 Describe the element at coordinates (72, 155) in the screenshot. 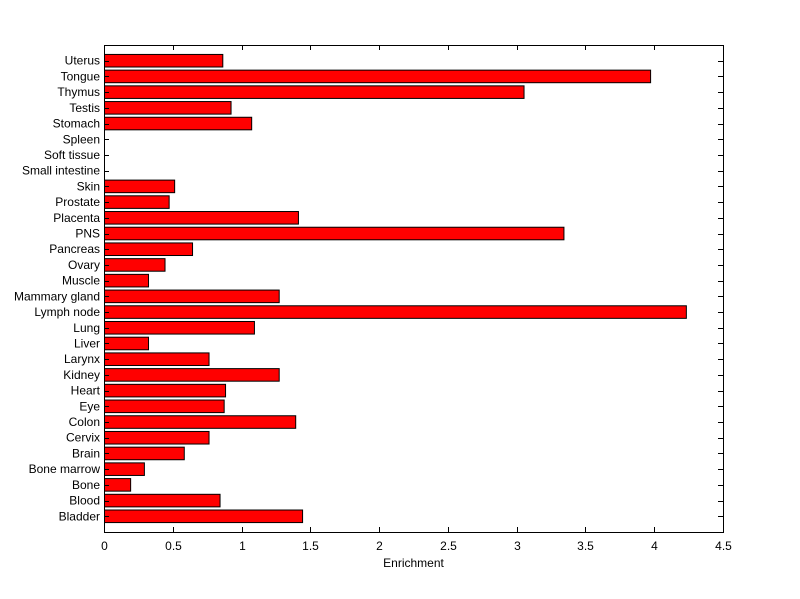

I see `category-label: Soft tissue` at that location.